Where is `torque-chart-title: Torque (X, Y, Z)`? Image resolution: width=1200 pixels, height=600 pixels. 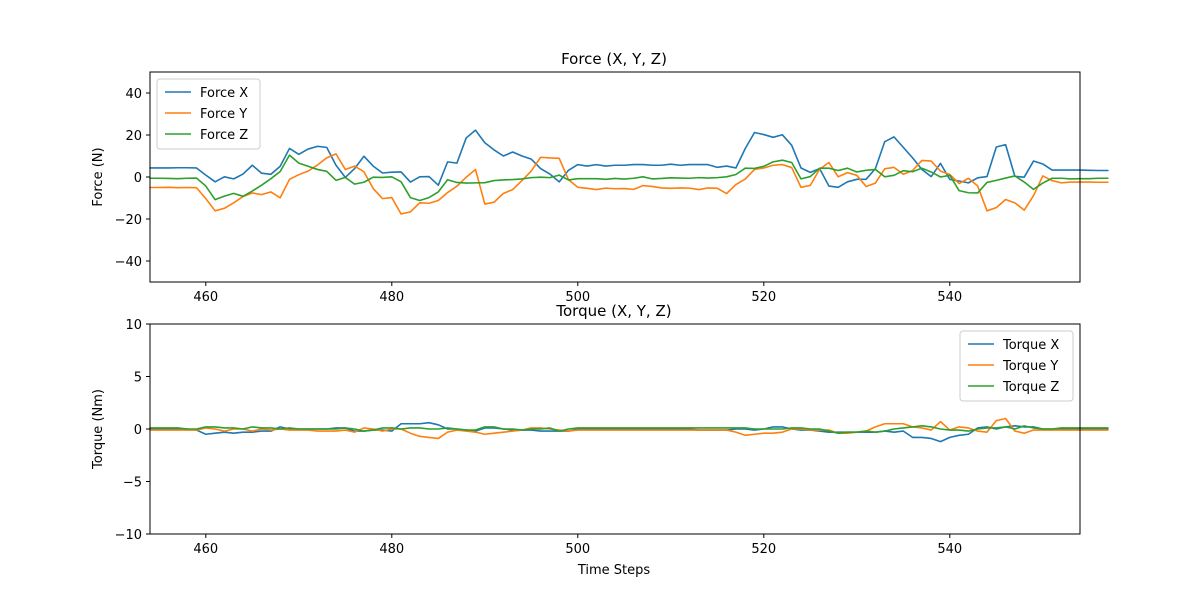 torque-chart-title: Torque (X, Y, Z) is located at coordinates (613, 311).